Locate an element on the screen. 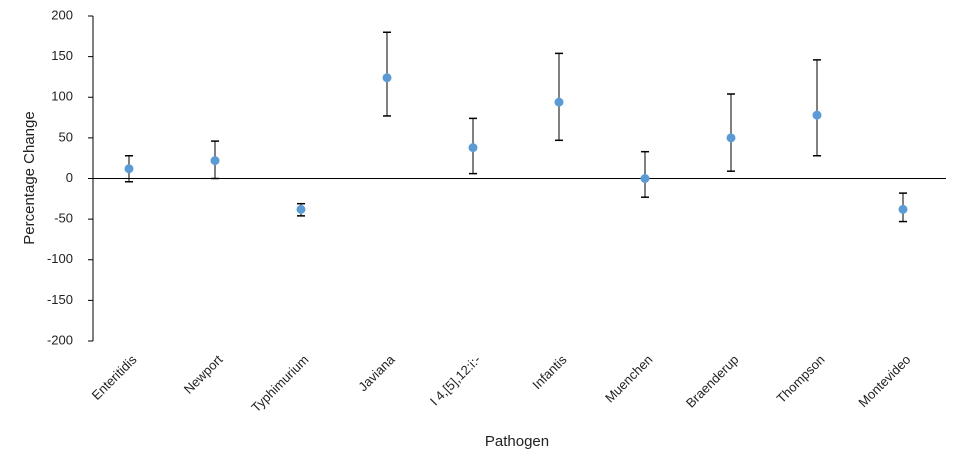 This screenshot has width=961, height=471. y-tick-label: 100 is located at coordinates (62, 96).